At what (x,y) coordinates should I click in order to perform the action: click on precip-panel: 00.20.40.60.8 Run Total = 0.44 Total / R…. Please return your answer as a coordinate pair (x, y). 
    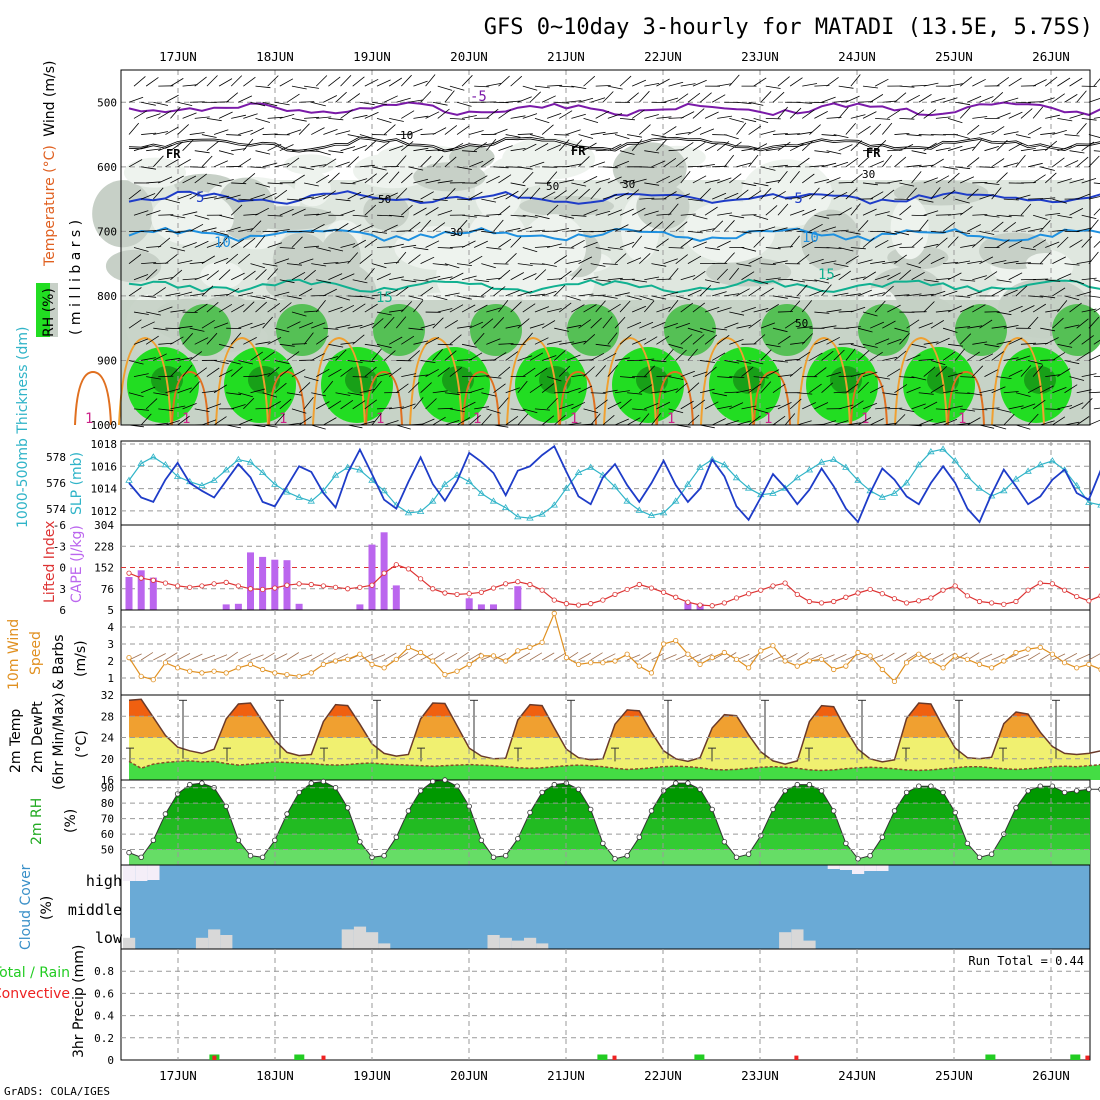
    Looking at the image, I should click on (545, 1006).